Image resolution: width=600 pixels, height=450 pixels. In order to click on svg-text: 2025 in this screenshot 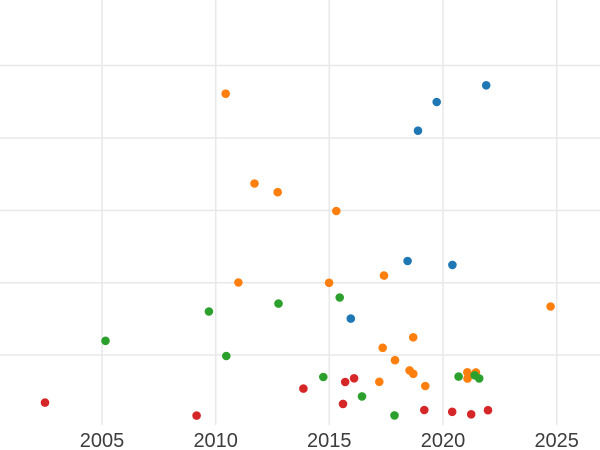, I will do `click(556, 440)`.